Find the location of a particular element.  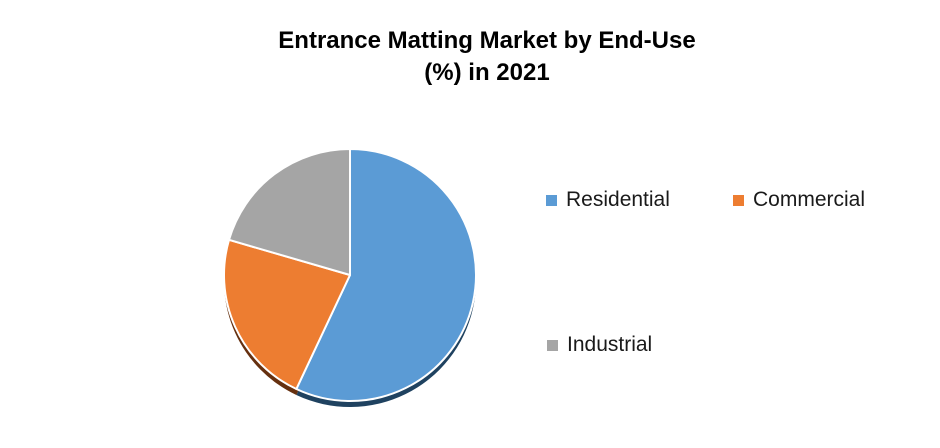

legend-marker-industrial-icon is located at coordinates (552, 345).